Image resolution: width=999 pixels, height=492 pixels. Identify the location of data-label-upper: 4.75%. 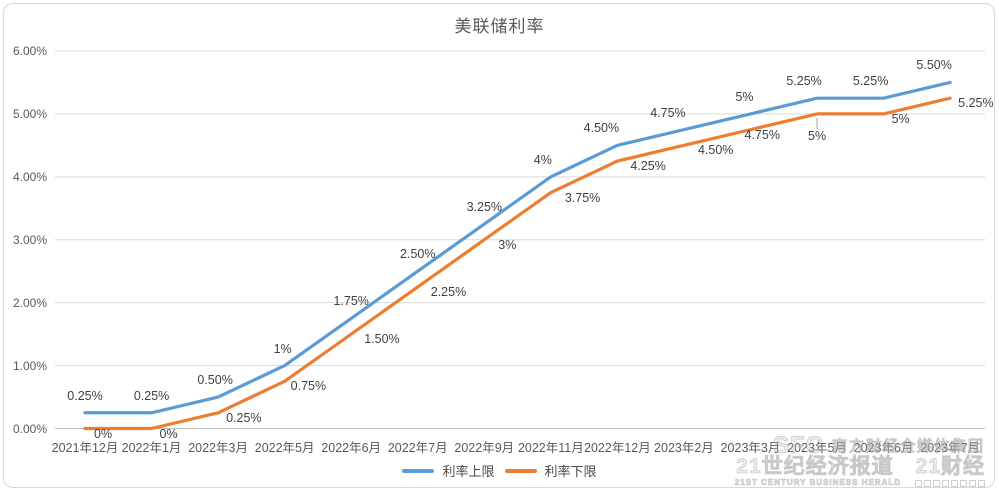
(668, 112).